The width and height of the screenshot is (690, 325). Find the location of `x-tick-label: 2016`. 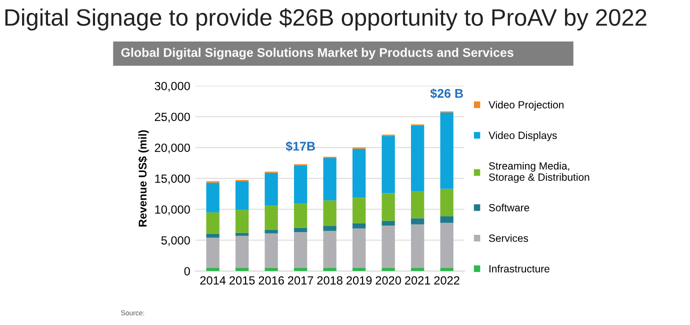

x-tick-label: 2016 is located at coordinates (271, 280).